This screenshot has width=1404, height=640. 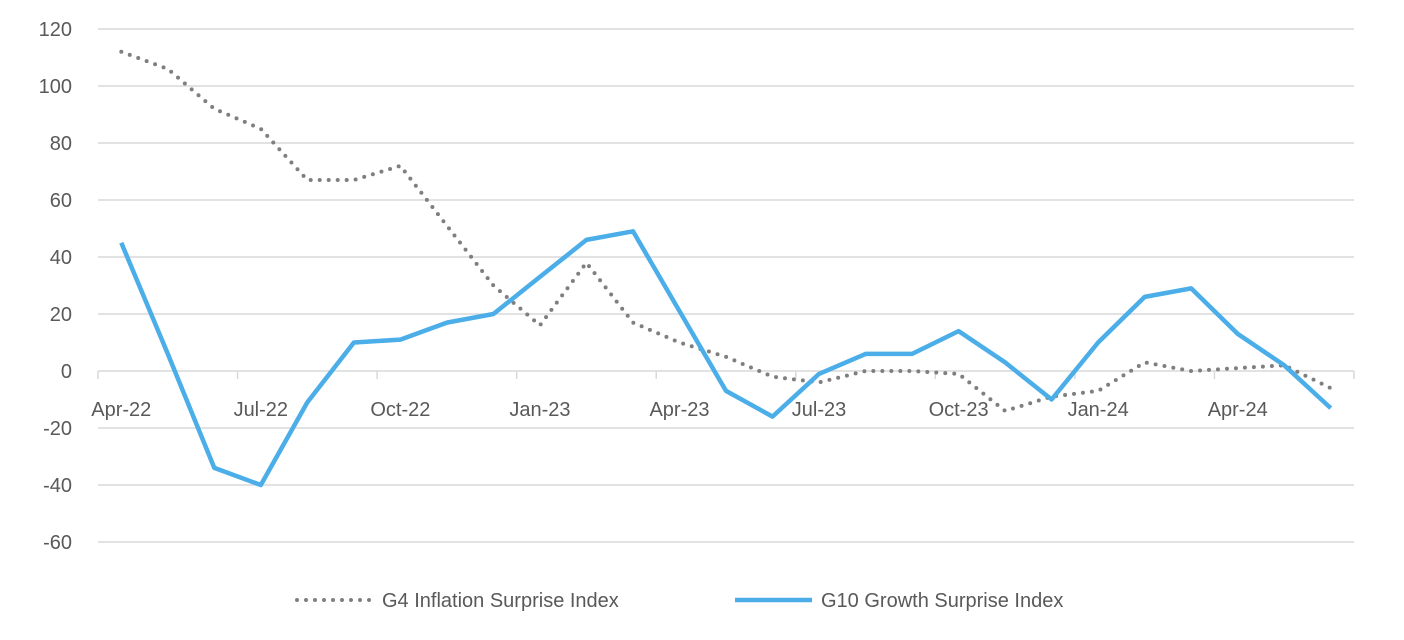 I want to click on y-tick-label: -40, so click(x=57, y=486).